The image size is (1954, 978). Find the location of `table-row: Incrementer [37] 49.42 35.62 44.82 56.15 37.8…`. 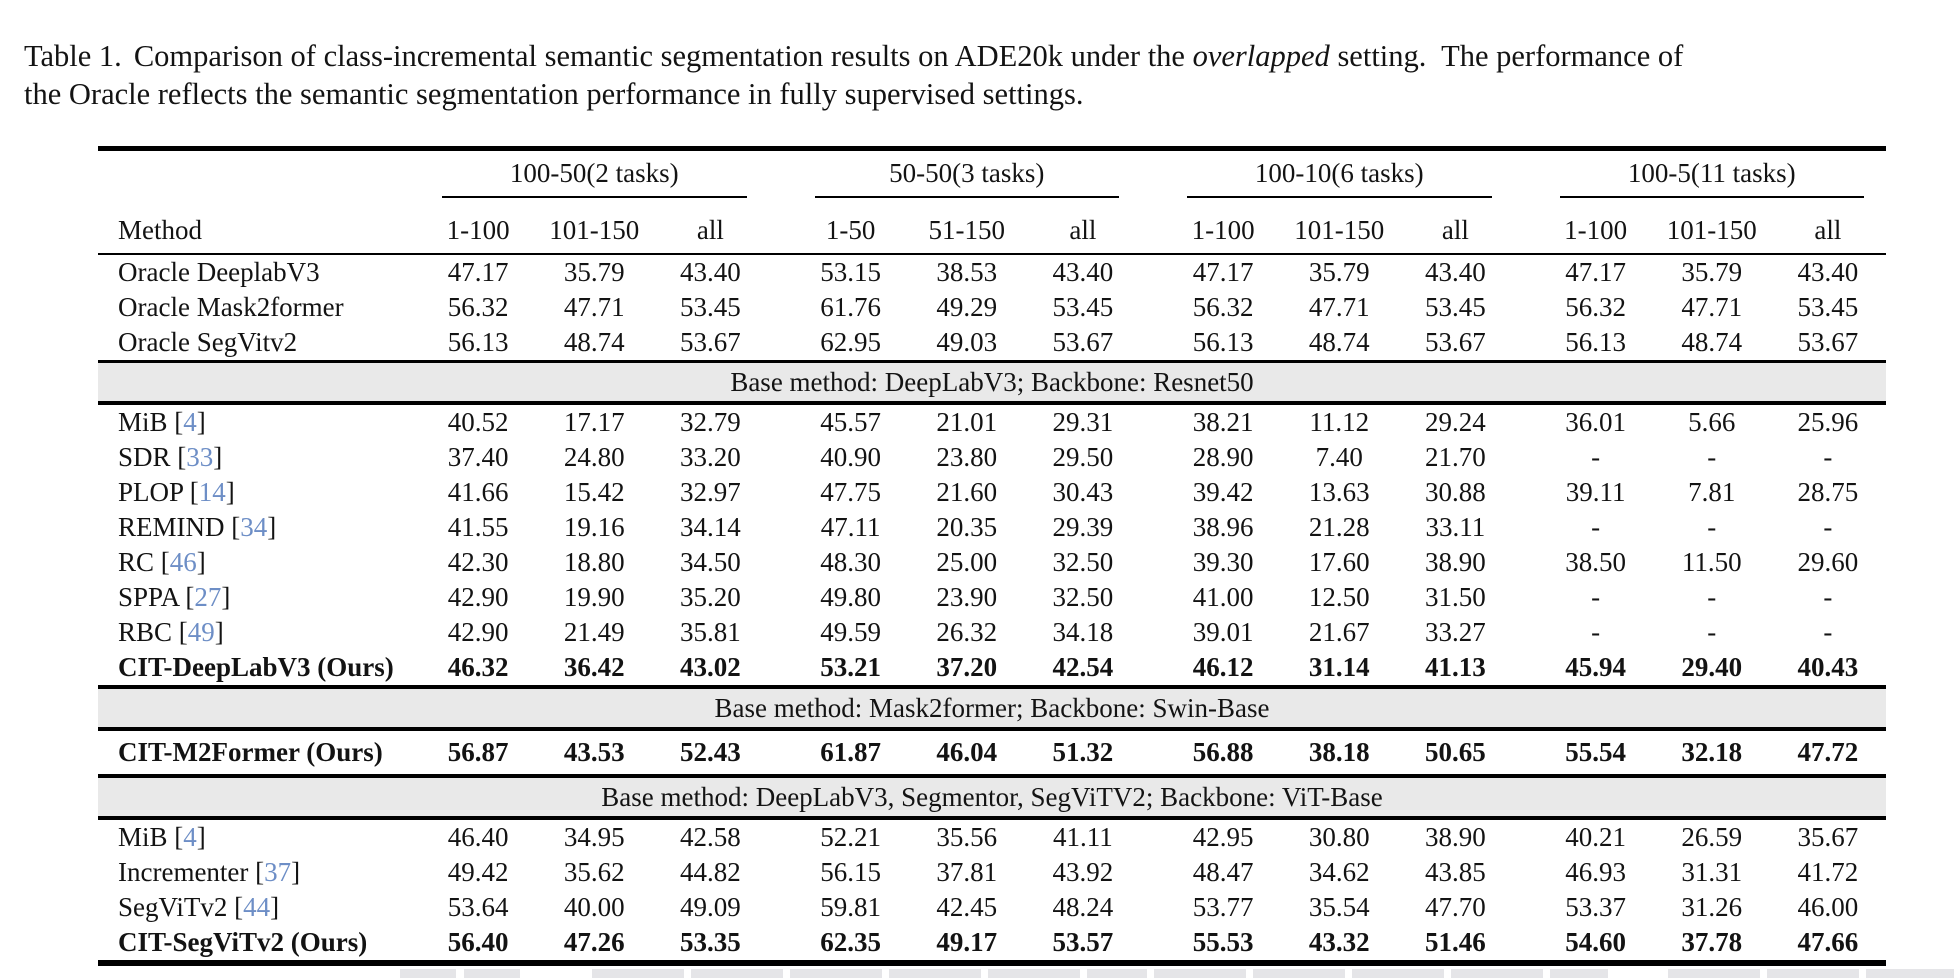

table-row: Incrementer [37] 49.42 35.62 44.82 56.15 37.8… is located at coordinates (992, 872).